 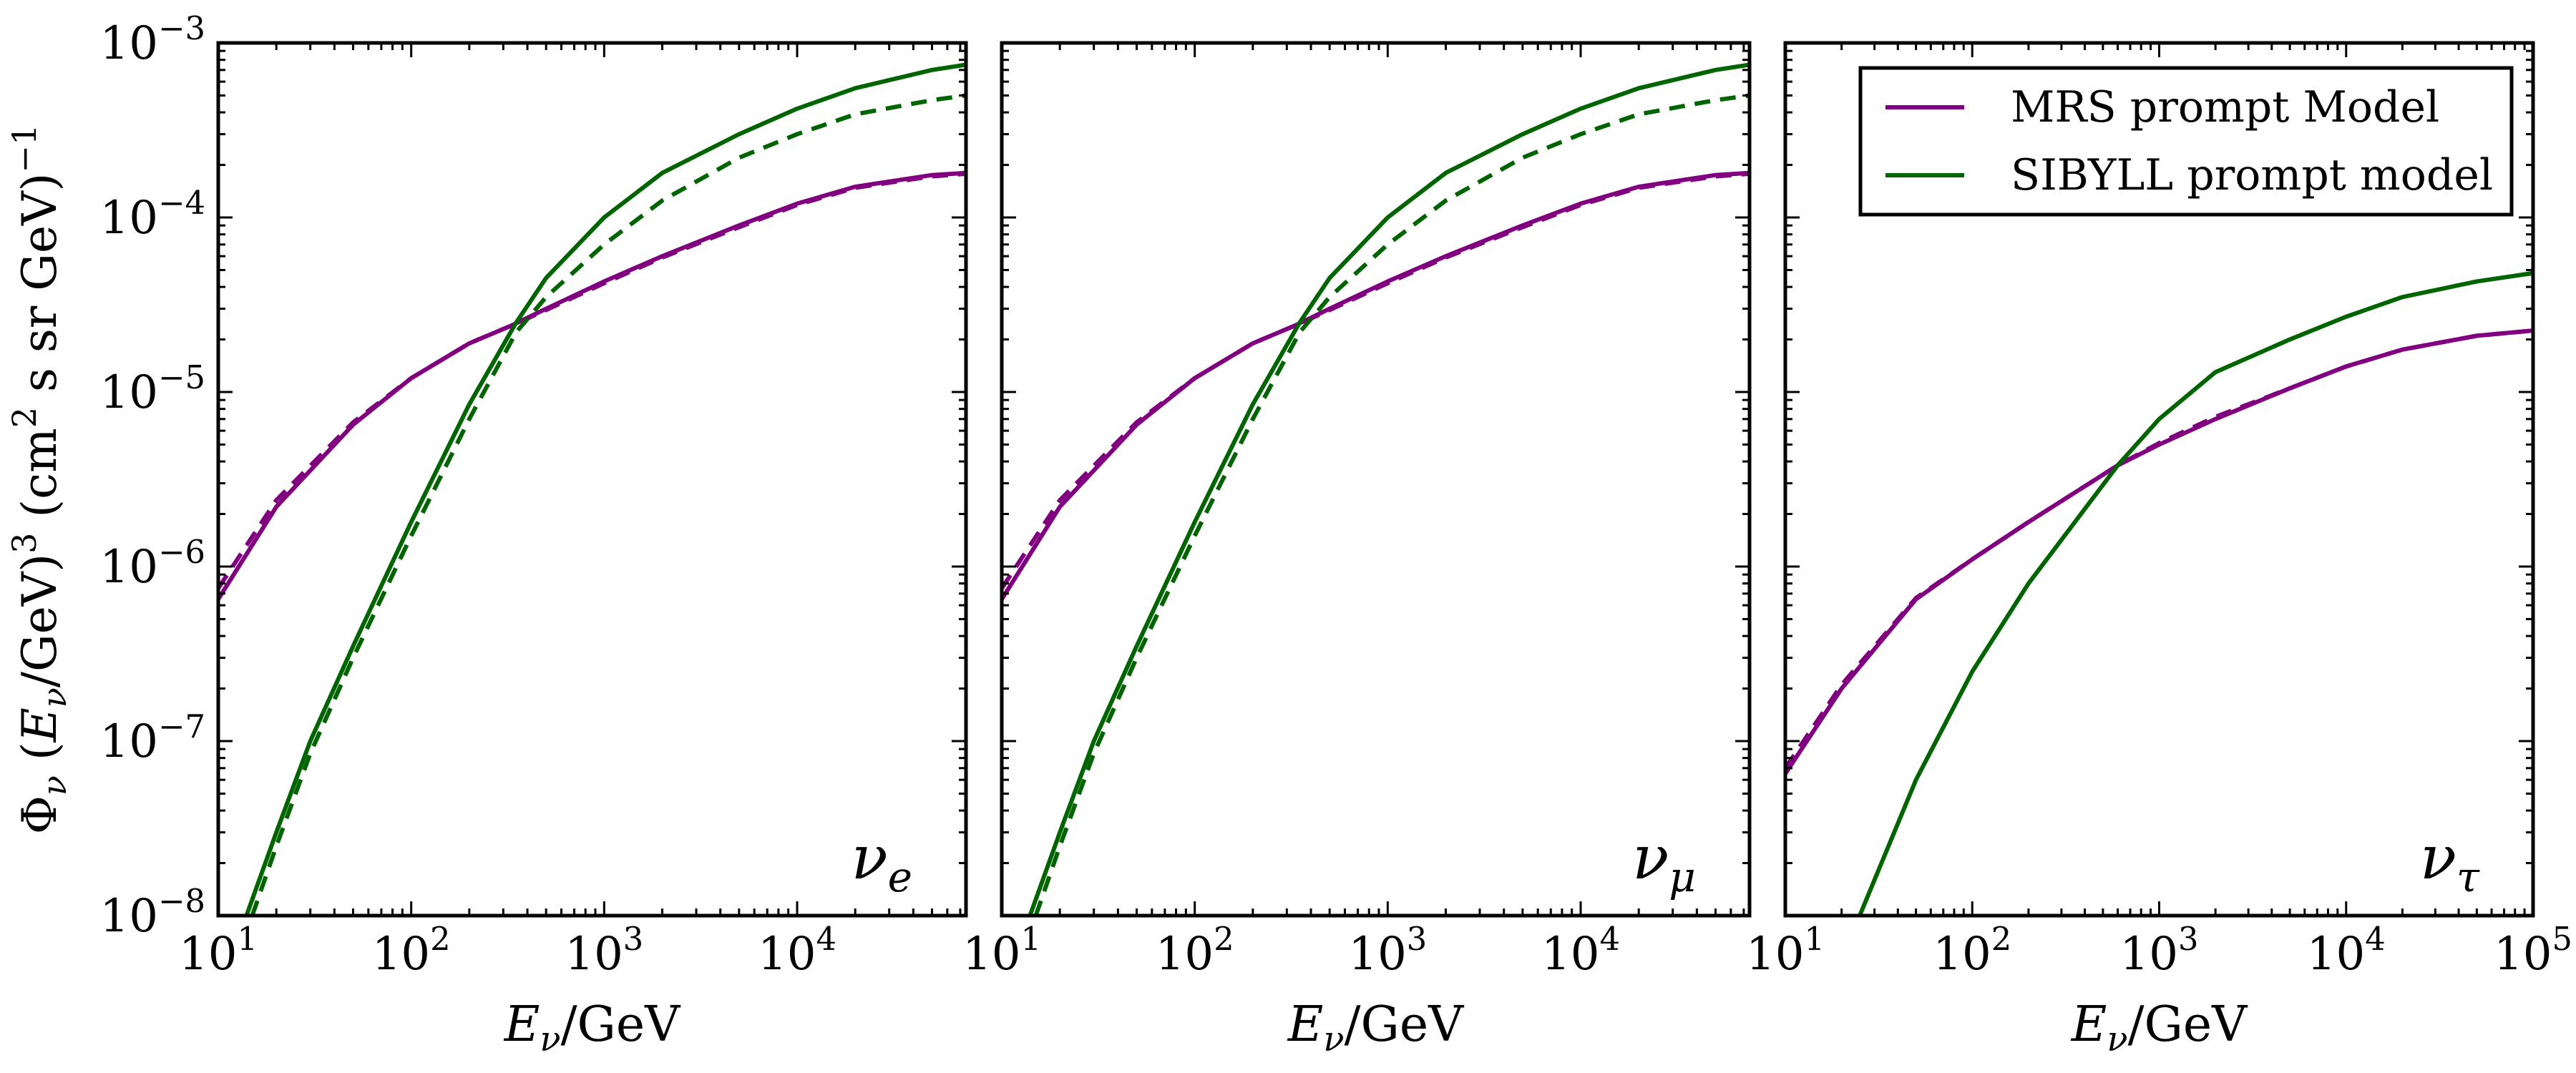 What do you see at coordinates (181, 901) in the screenshot?
I see `y-tick-label-exponent: −8` at bounding box center [181, 901].